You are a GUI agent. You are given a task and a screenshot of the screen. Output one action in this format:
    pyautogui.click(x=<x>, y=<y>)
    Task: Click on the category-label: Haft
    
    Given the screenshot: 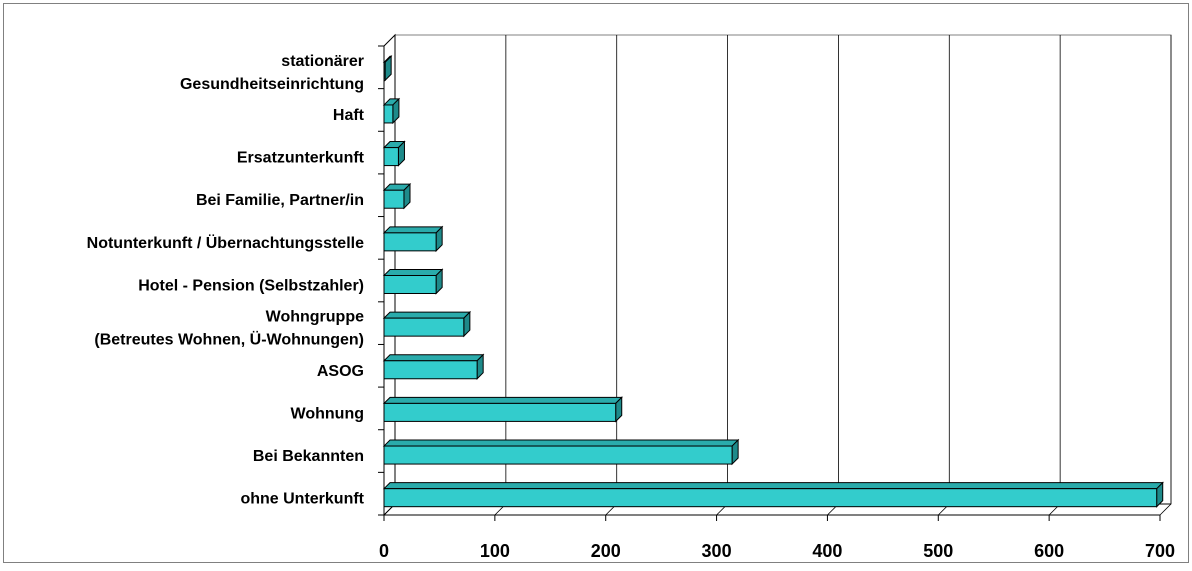 What is the action you would take?
    pyautogui.click(x=349, y=115)
    